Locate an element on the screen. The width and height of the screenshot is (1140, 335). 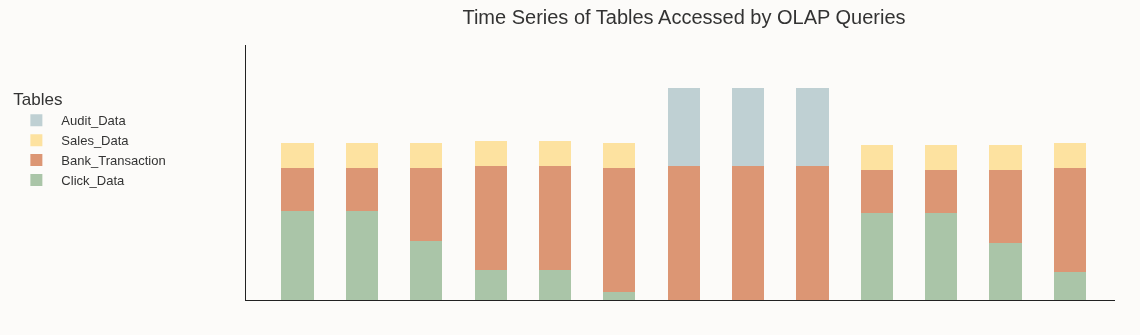
legend-title: Tables is located at coordinates (38, 100).